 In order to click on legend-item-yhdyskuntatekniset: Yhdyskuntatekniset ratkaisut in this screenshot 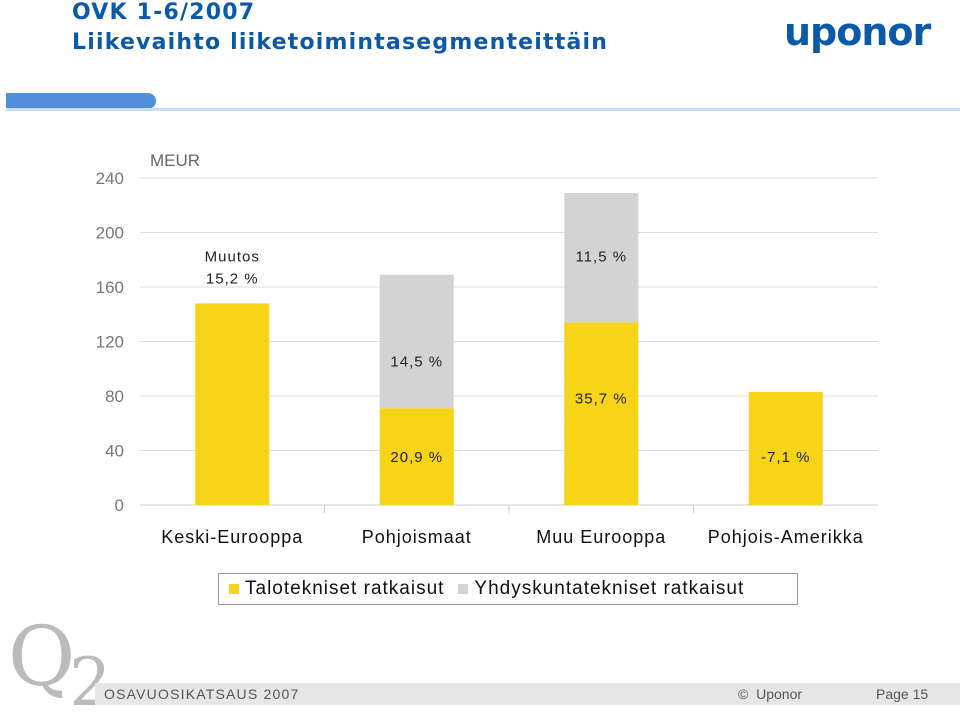, I will do `click(601, 589)`.